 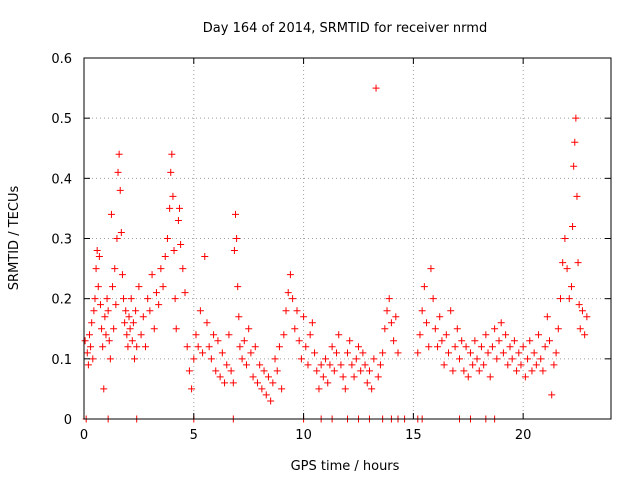 What do you see at coordinates (14, 238) in the screenshot?
I see `y-axis-label: SRMTID / TECUs` at bounding box center [14, 238].